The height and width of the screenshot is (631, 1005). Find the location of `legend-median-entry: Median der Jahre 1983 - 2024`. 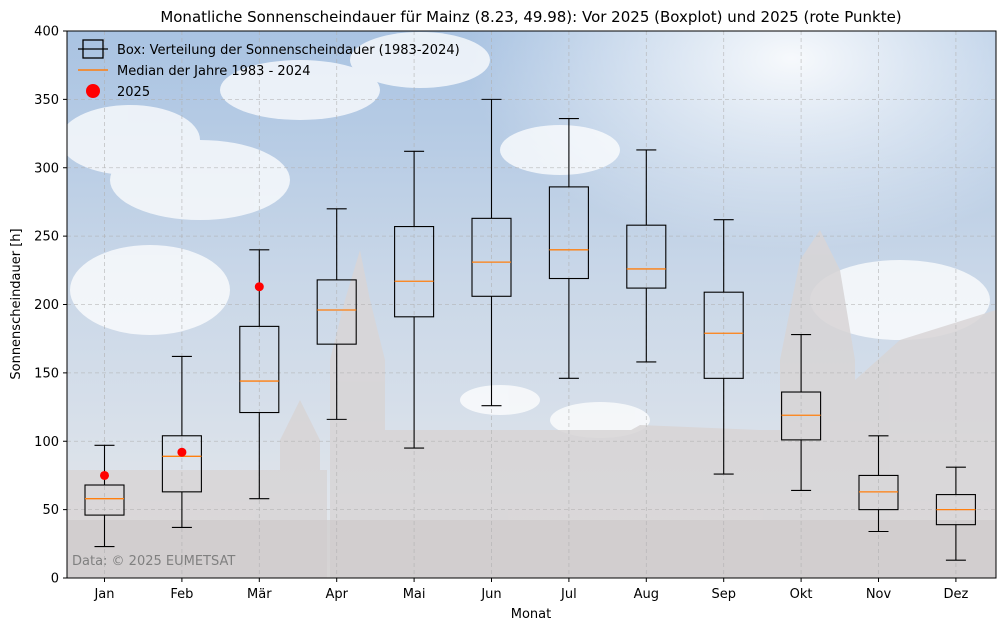

legend-median-entry: Median der Jahre 1983 - 2024 is located at coordinates (194, 71).